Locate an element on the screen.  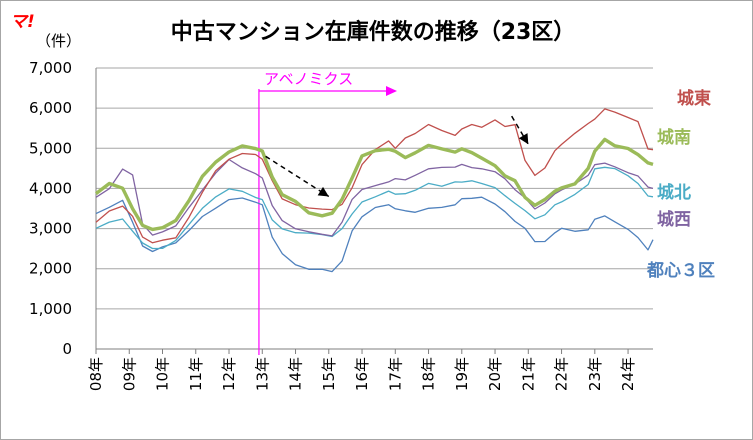
y-tick-label: 1,000 is located at coordinates (50, 309).